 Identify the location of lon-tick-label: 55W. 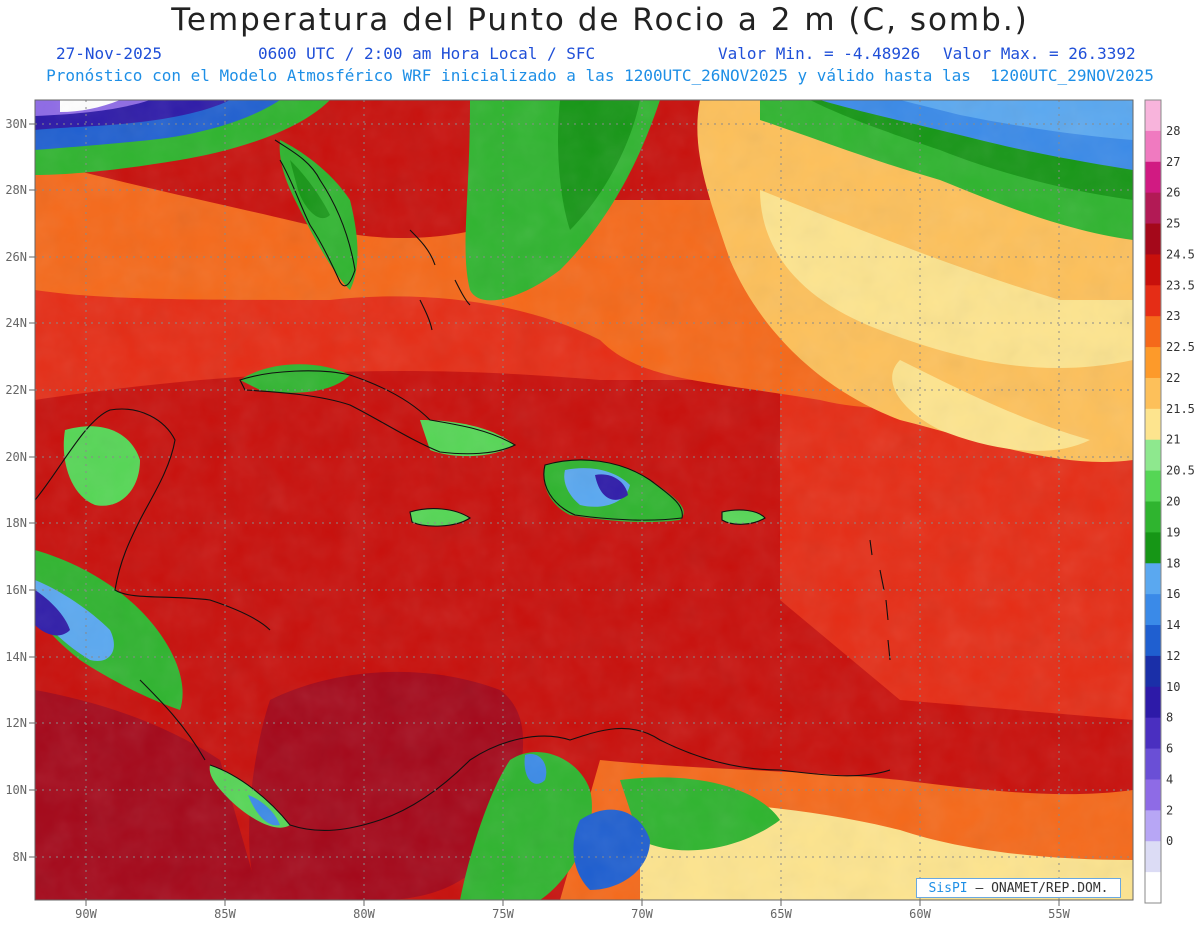
(1059, 914).